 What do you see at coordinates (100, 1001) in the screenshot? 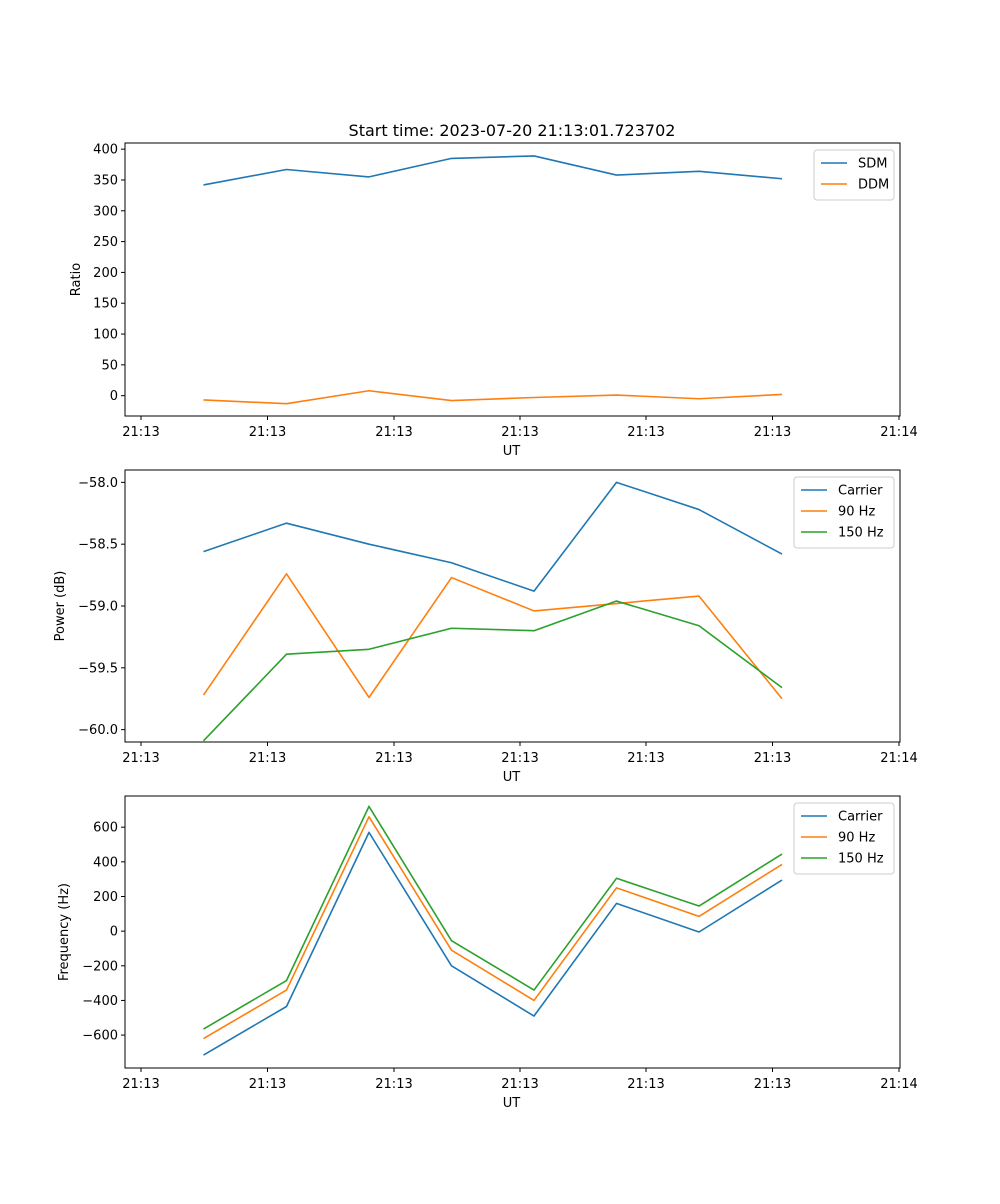
I see `y-tick-label: −400` at bounding box center [100, 1001].